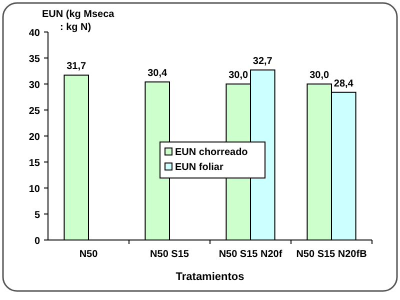 Image resolution: width=400 pixels, height=300 pixels. What do you see at coordinates (34, 163) in the screenshot?
I see `y-tick-label: 15` at bounding box center [34, 163].